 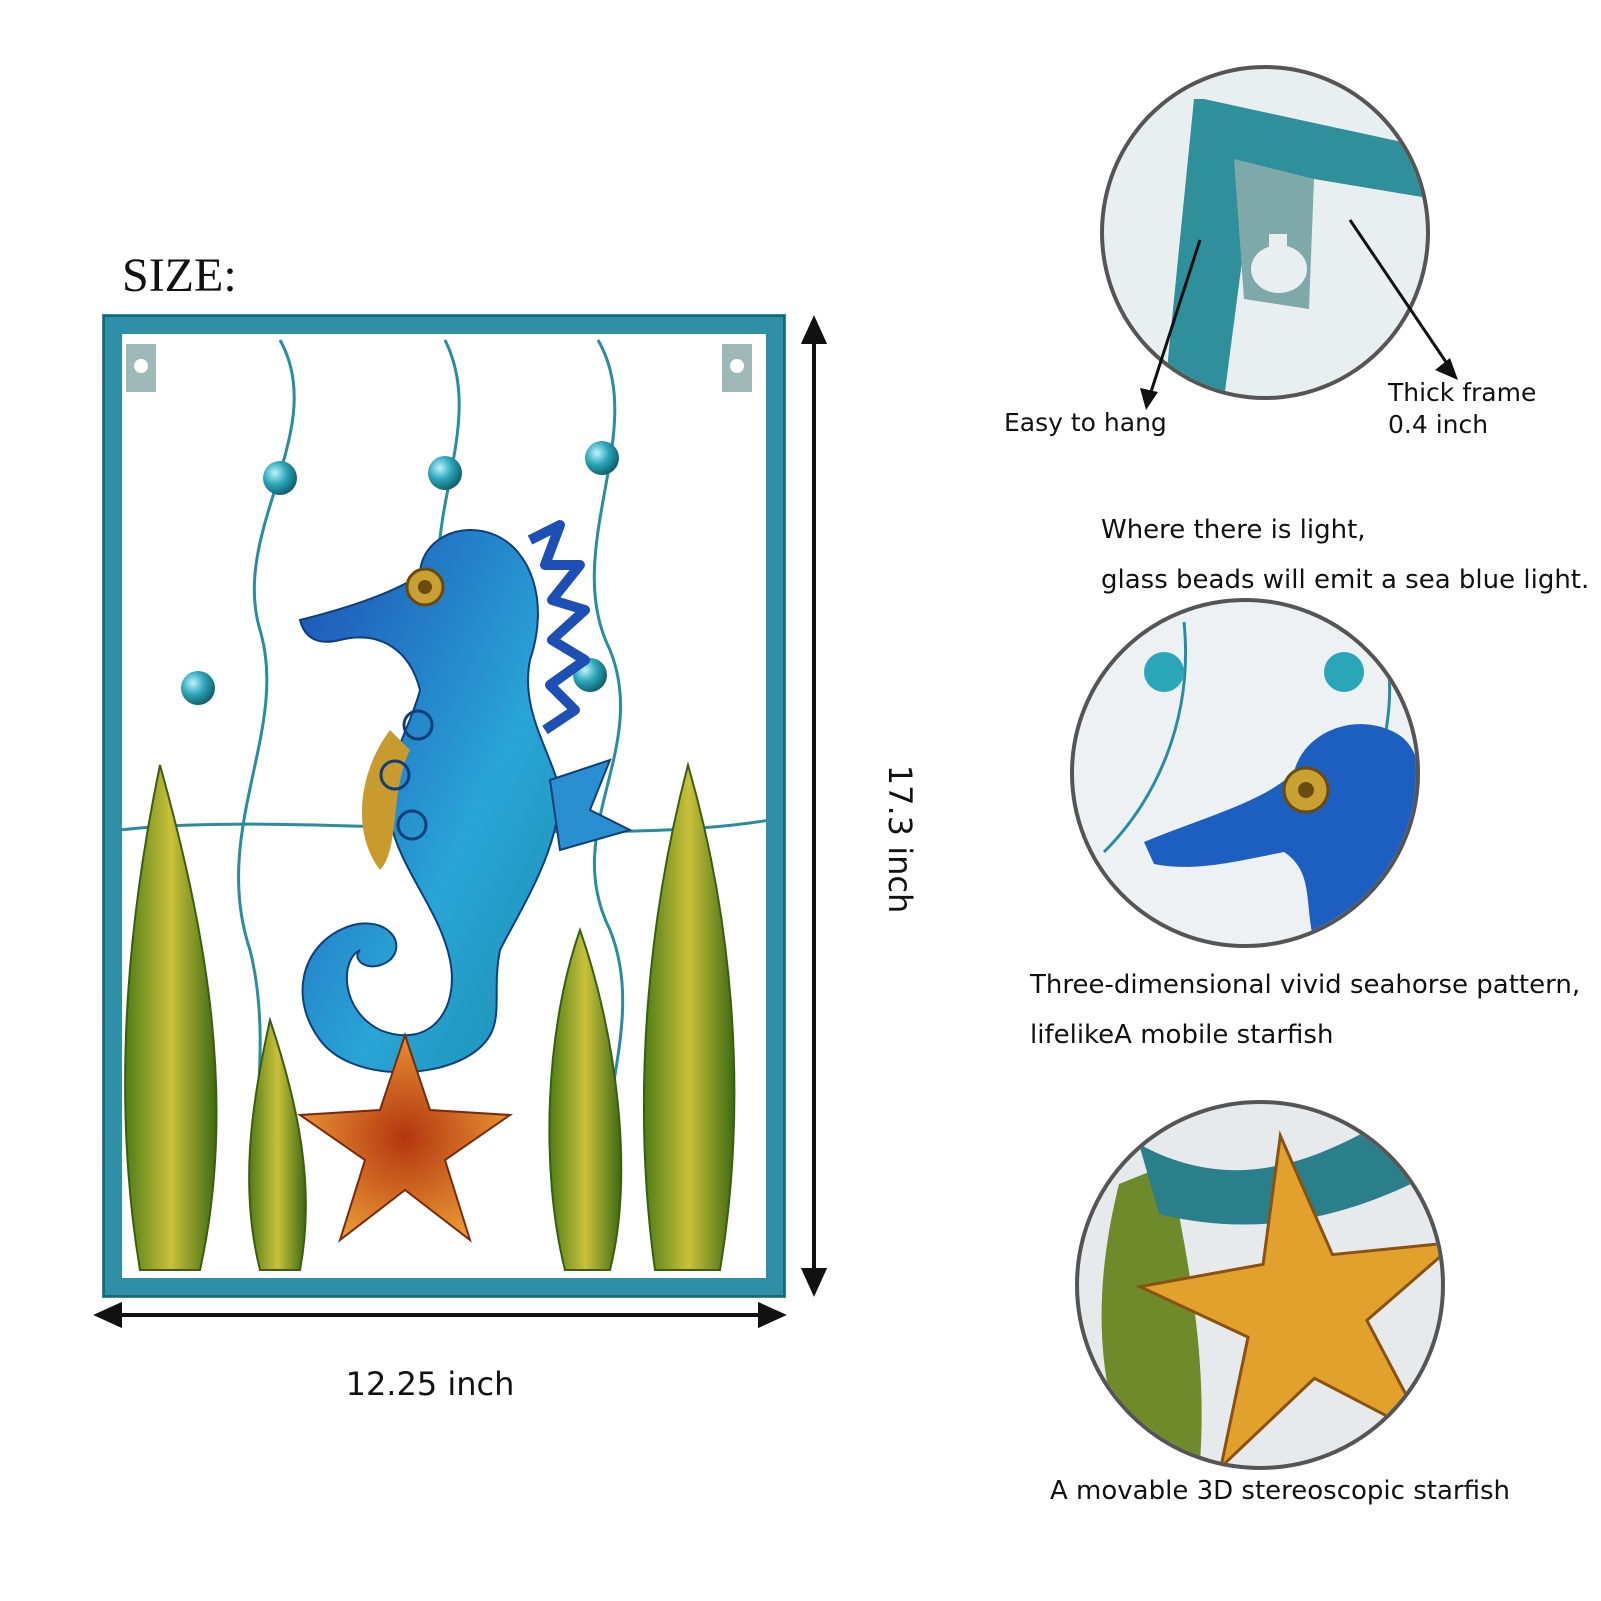 I want to click on thick-frame-line2: 0.4 inch, so click(x=1438, y=424).